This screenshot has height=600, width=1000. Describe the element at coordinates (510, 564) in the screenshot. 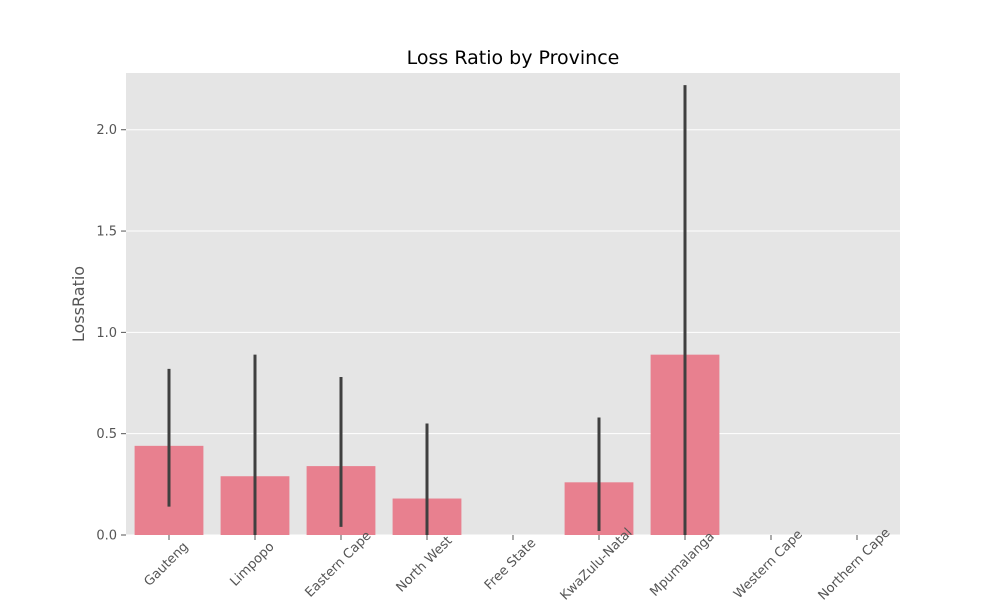

I see `x-tick-label: Free State` at that location.